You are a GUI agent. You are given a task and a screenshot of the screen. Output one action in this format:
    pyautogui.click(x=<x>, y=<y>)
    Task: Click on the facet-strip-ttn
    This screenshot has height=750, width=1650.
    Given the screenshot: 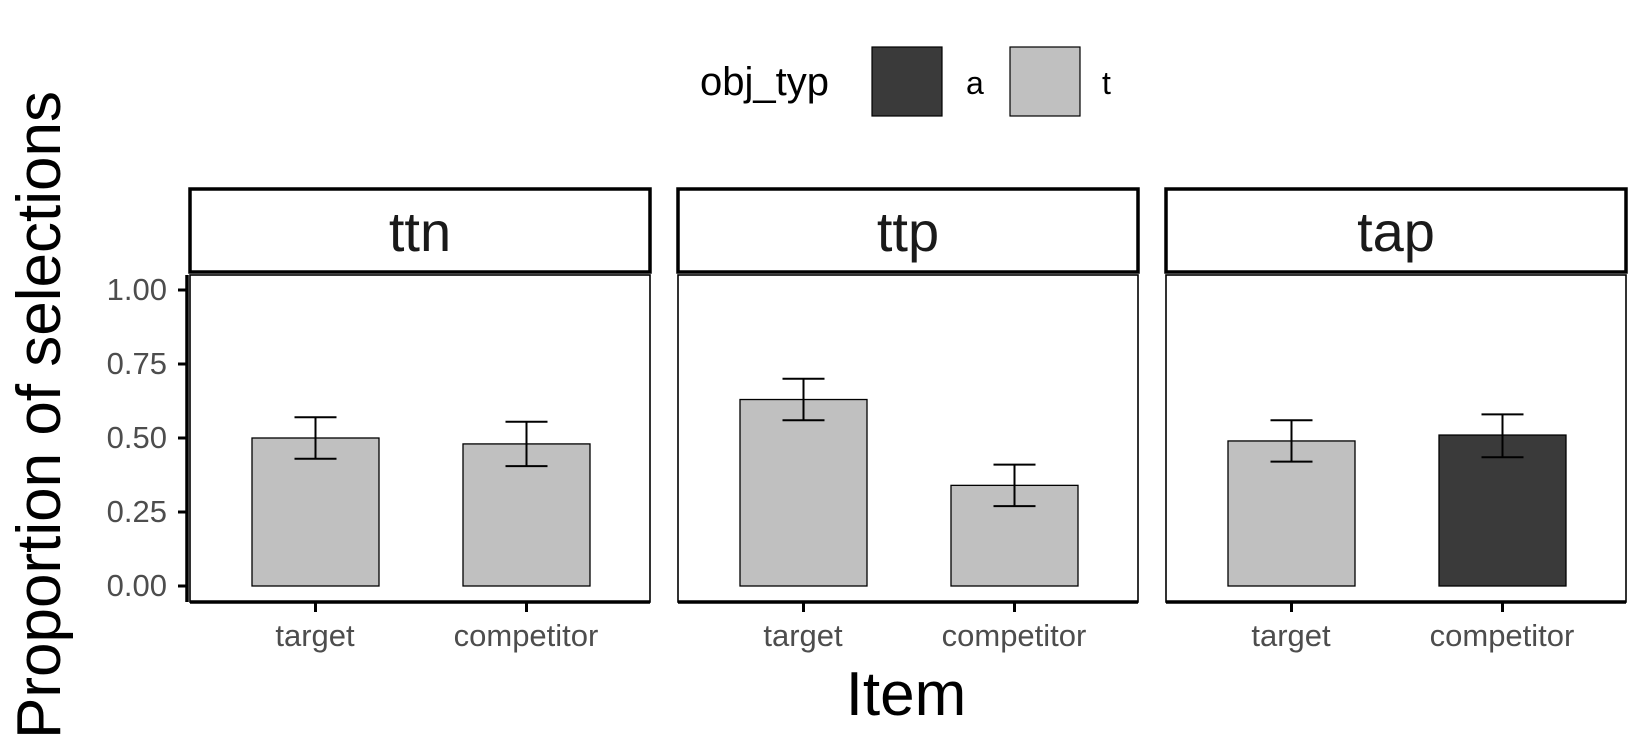 What is the action you would take?
    pyautogui.click(x=420, y=230)
    